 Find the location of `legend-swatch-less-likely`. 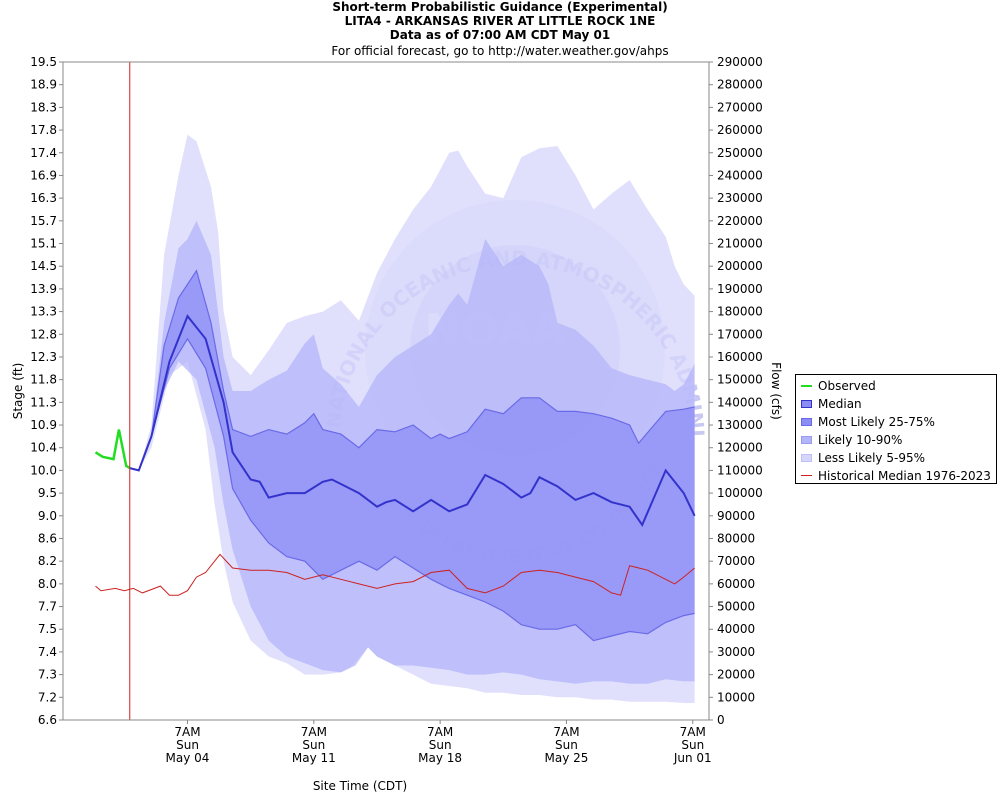

legend-swatch-less-likely is located at coordinates (806, 458).